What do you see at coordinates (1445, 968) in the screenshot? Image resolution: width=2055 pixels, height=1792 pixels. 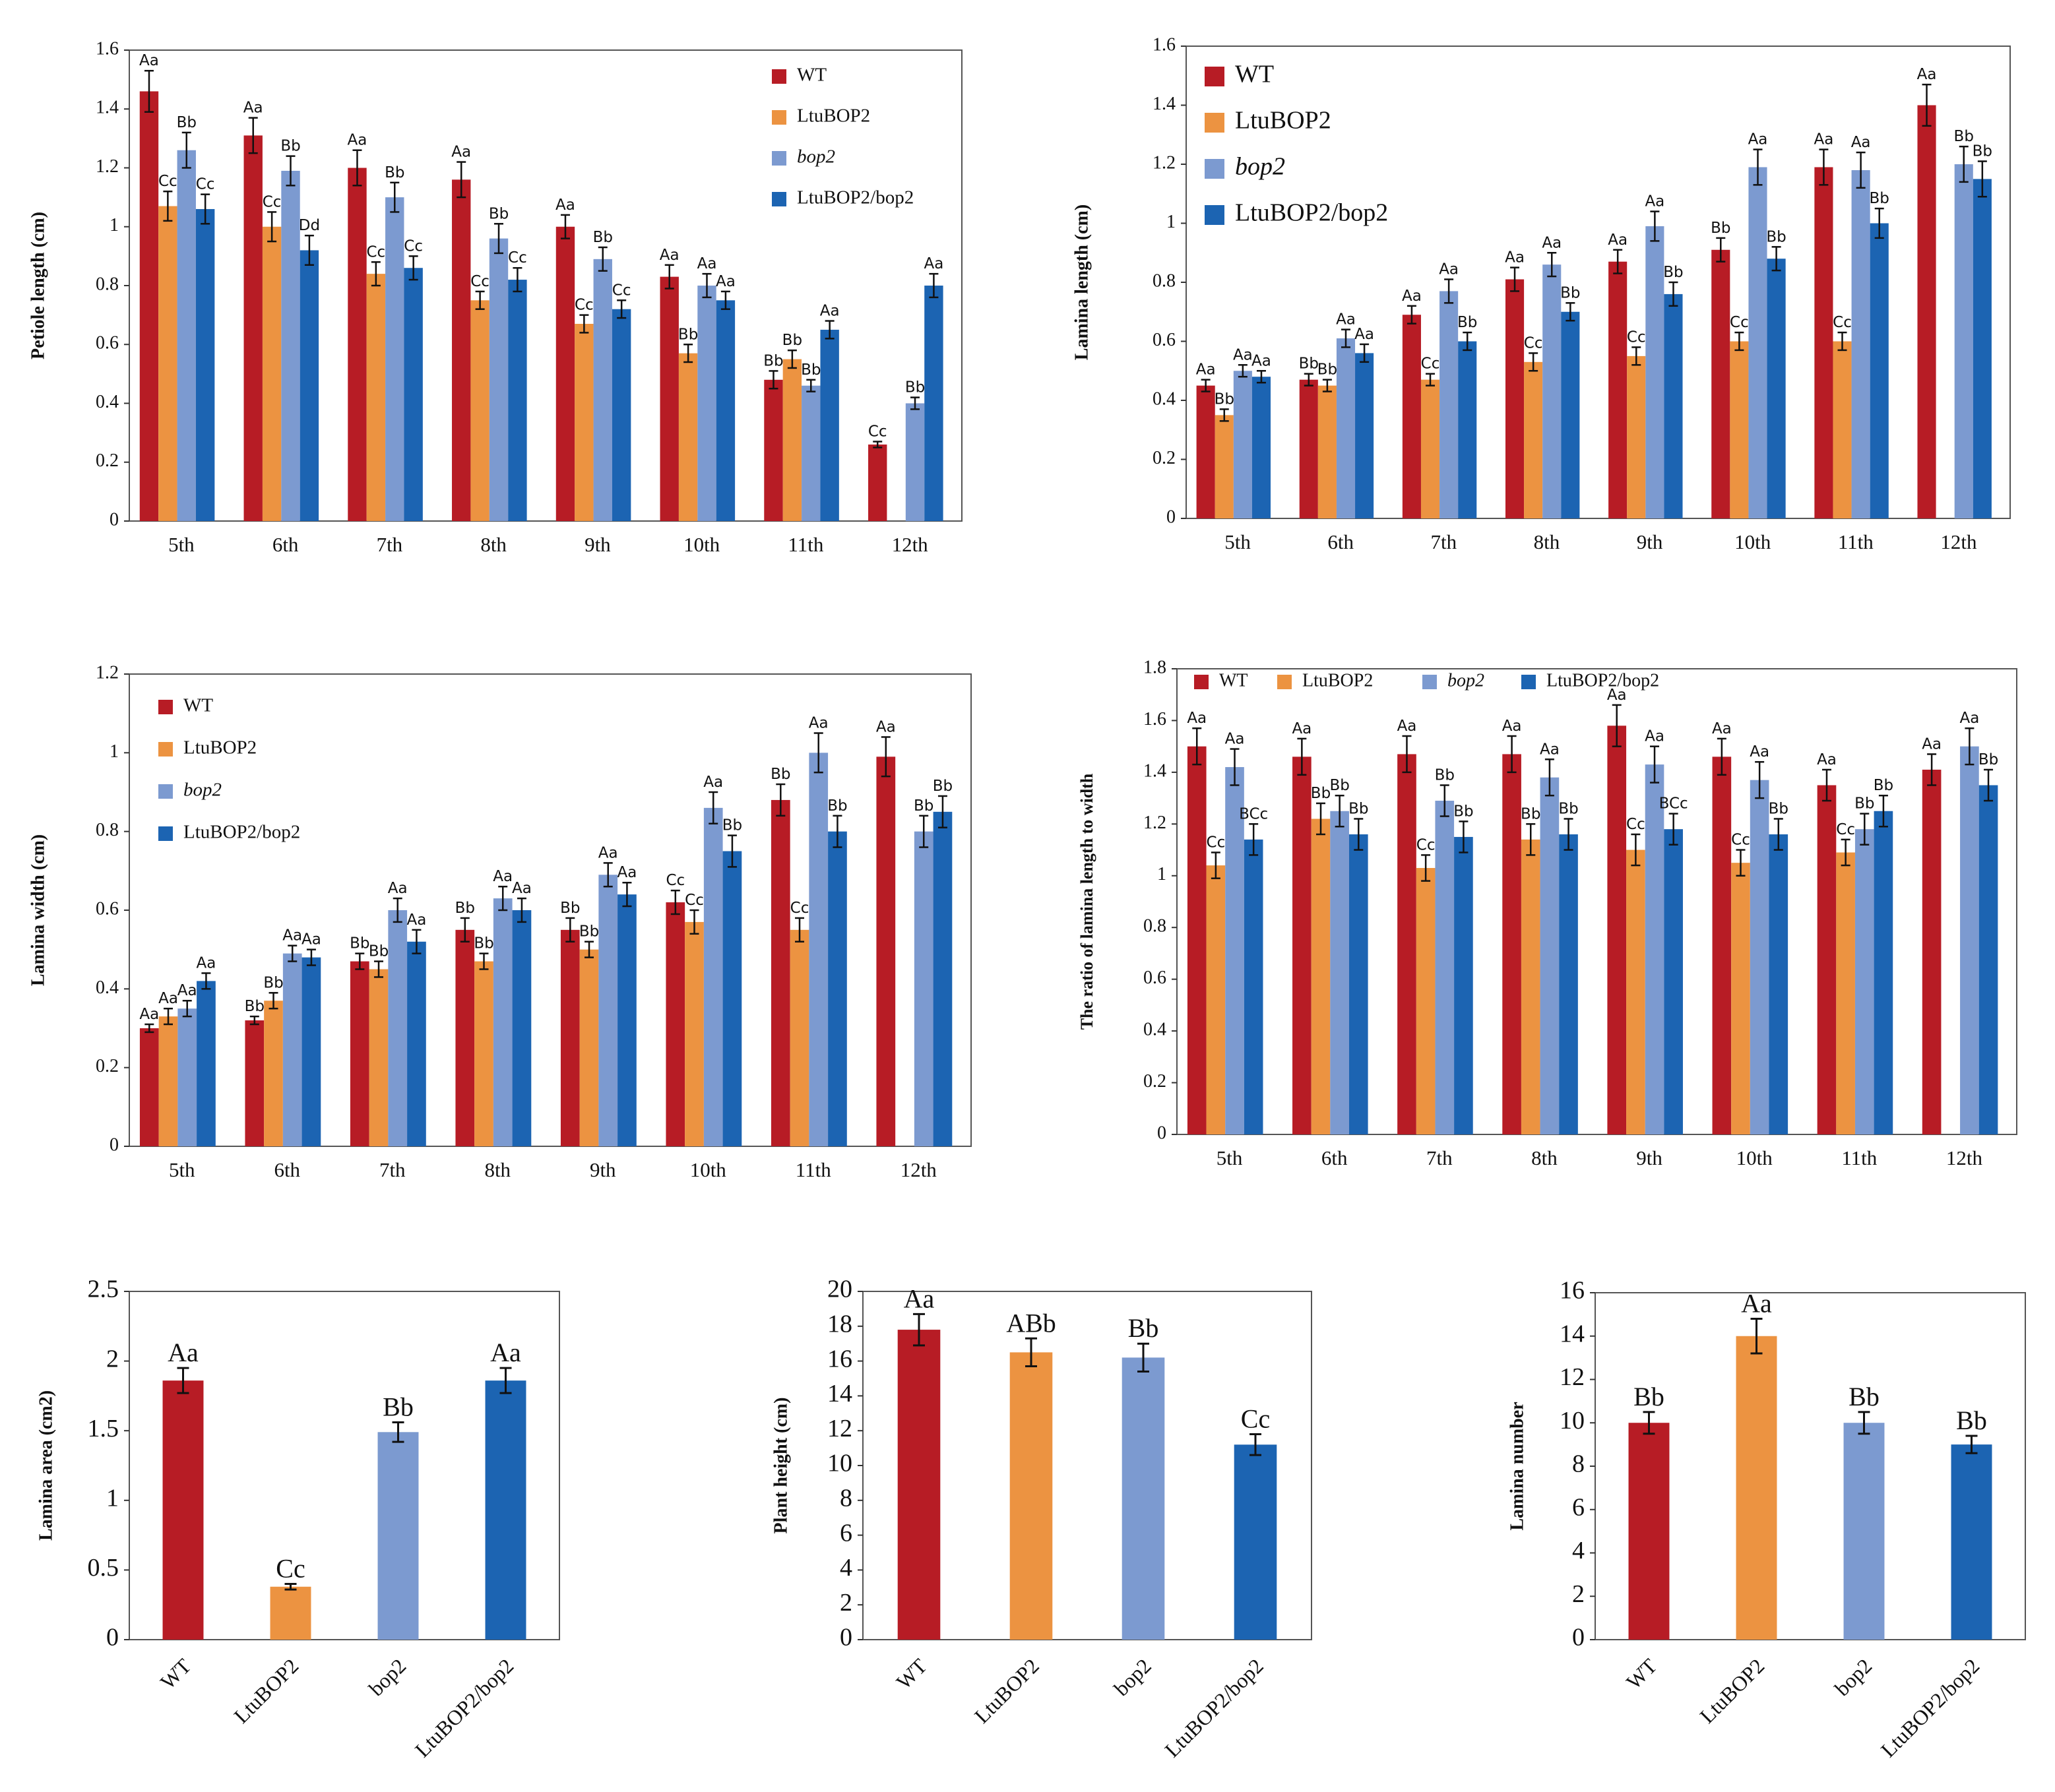 I see `bar-bop2-7th` at bounding box center [1445, 968].